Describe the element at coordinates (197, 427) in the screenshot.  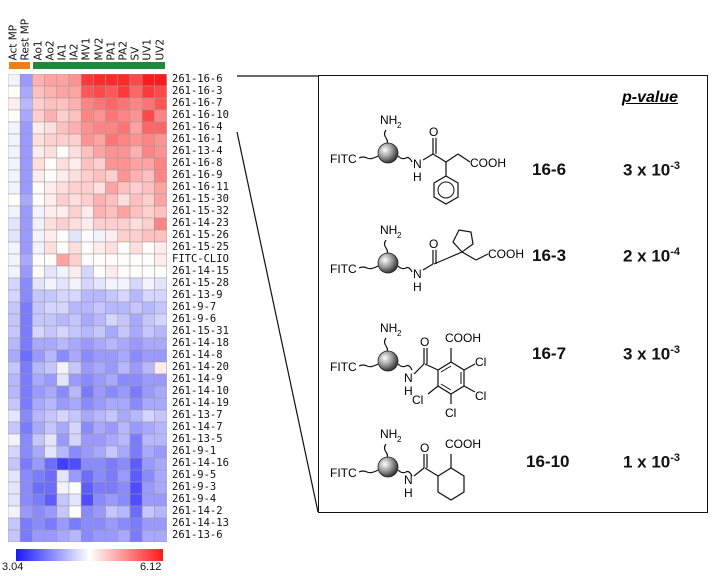
I see `row-label: 261-14-7` at that location.